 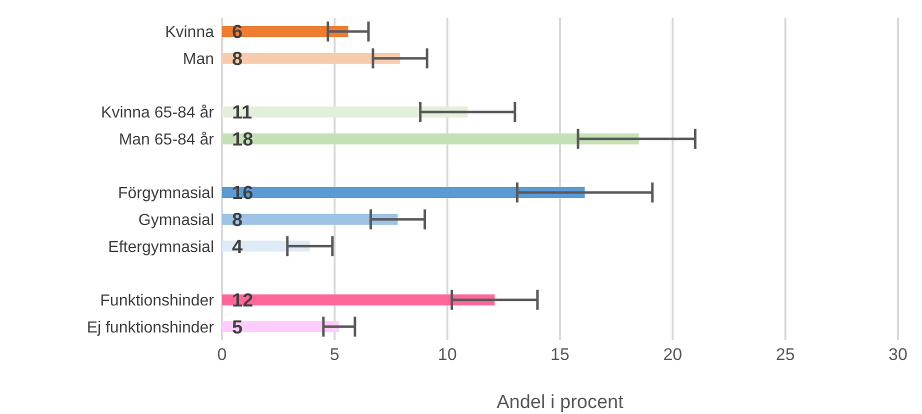 I want to click on x-tick-label: 25, so click(x=785, y=354).